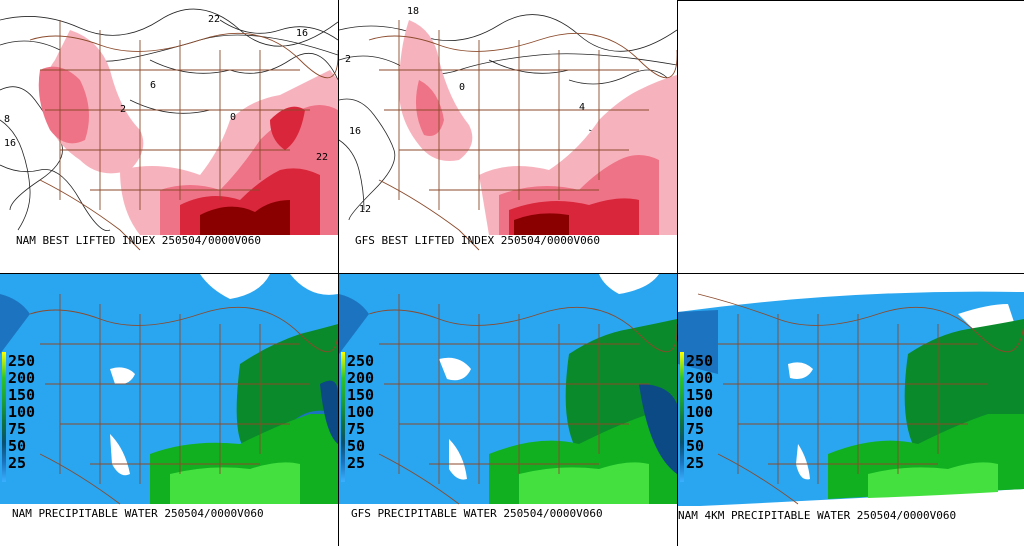 The image size is (1024, 546). Describe the element at coordinates (7, 119) in the screenshot. I see `svg-text: 8` at that location.